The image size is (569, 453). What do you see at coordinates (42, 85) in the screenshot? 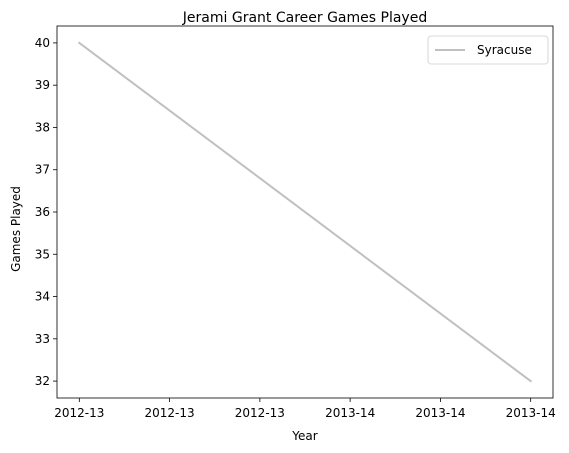
I see `y-tick-label: 39` at bounding box center [42, 85].